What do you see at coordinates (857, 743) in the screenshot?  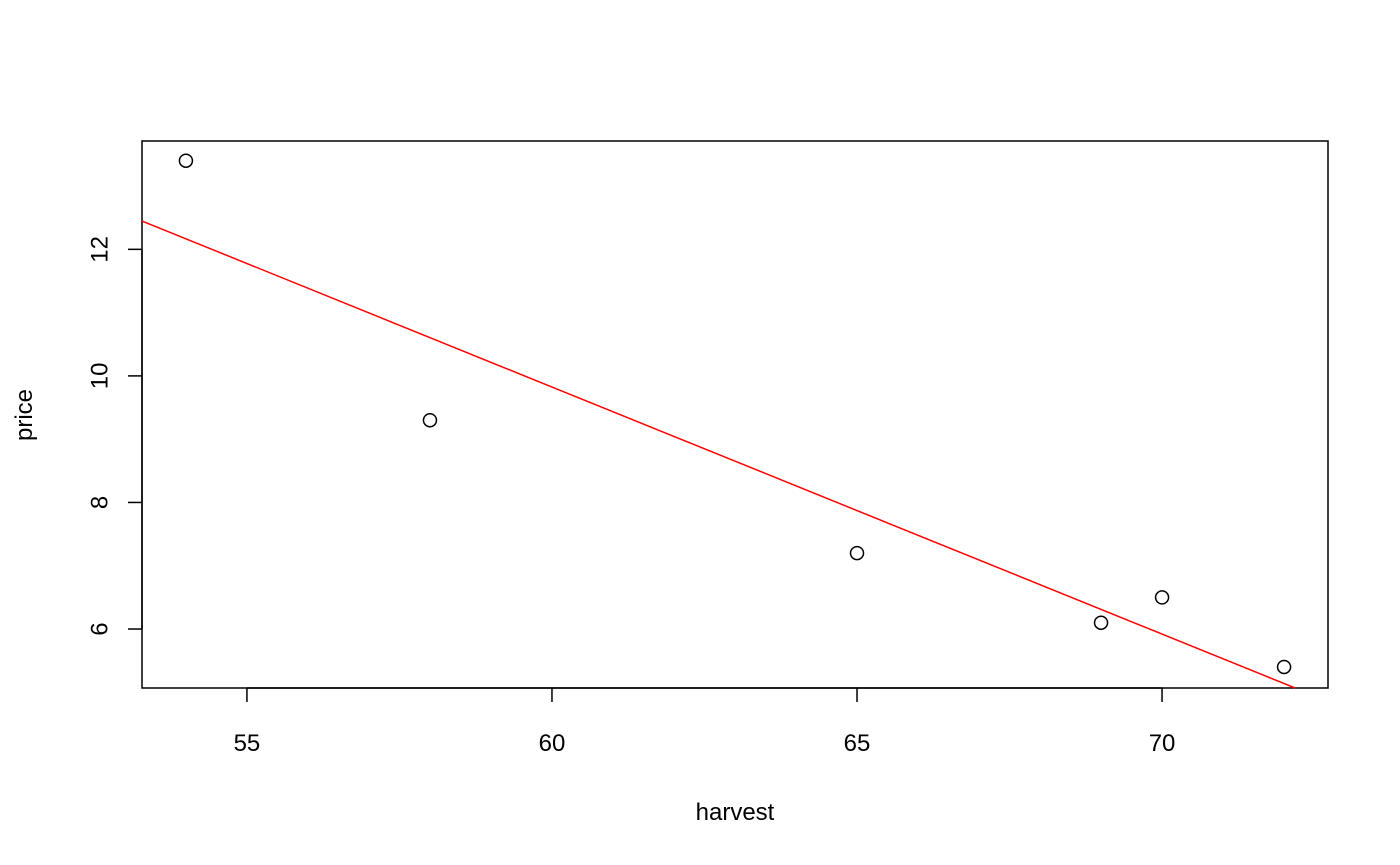 I see `x-tick-label: 65` at bounding box center [857, 743].